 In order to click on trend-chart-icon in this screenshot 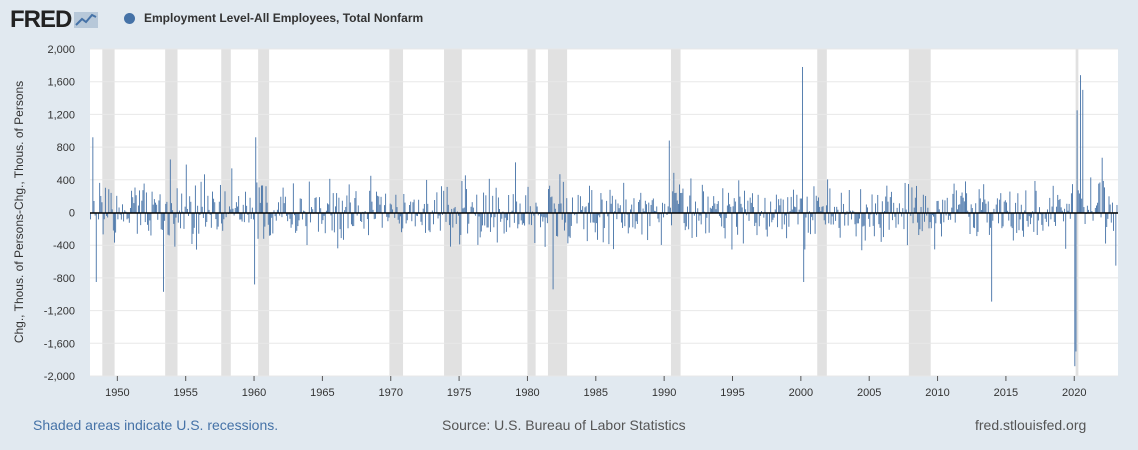, I will do `click(86, 20)`.